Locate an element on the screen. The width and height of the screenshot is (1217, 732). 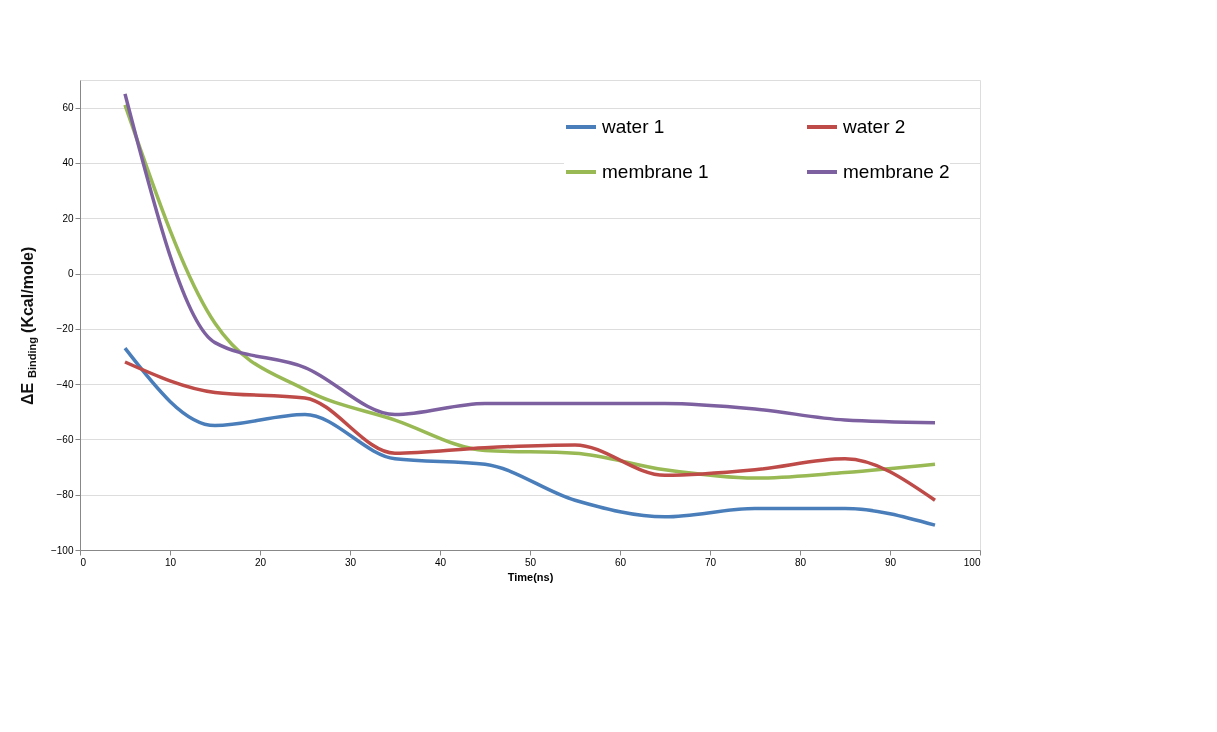
x-tick-label: 20 is located at coordinates (260, 562).